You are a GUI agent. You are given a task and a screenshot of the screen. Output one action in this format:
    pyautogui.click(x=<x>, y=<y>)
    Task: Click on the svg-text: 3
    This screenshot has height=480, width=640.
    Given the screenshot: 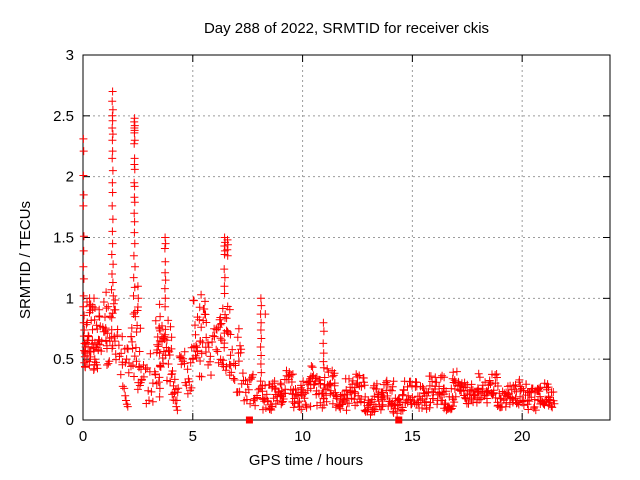 What is the action you would take?
    pyautogui.click(x=70, y=55)
    